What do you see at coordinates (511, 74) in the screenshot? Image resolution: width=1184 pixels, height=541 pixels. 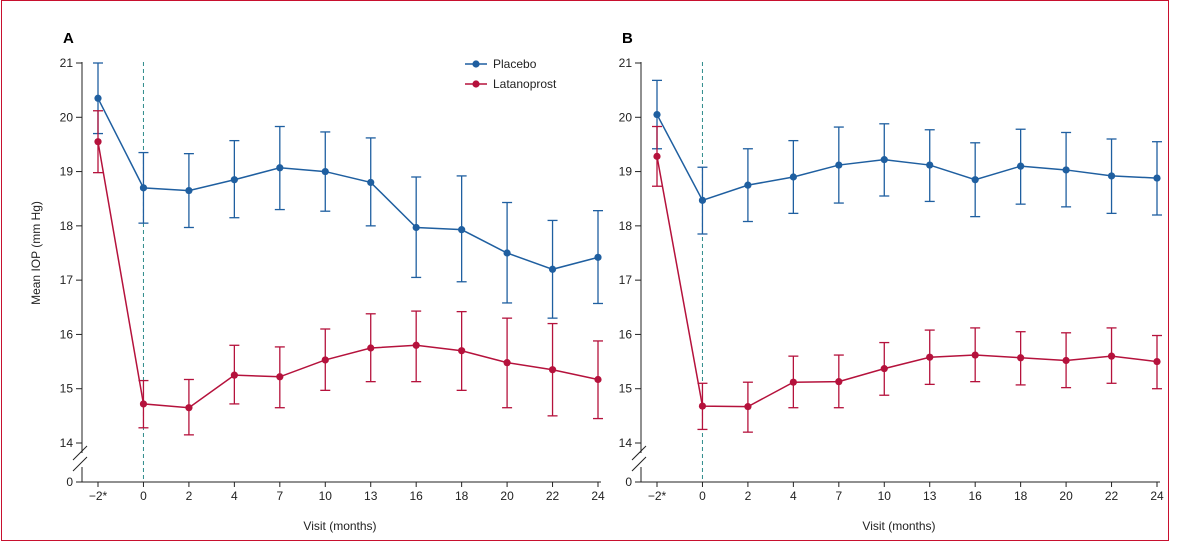 I see `legend: Placebo Latanoprost` at bounding box center [511, 74].